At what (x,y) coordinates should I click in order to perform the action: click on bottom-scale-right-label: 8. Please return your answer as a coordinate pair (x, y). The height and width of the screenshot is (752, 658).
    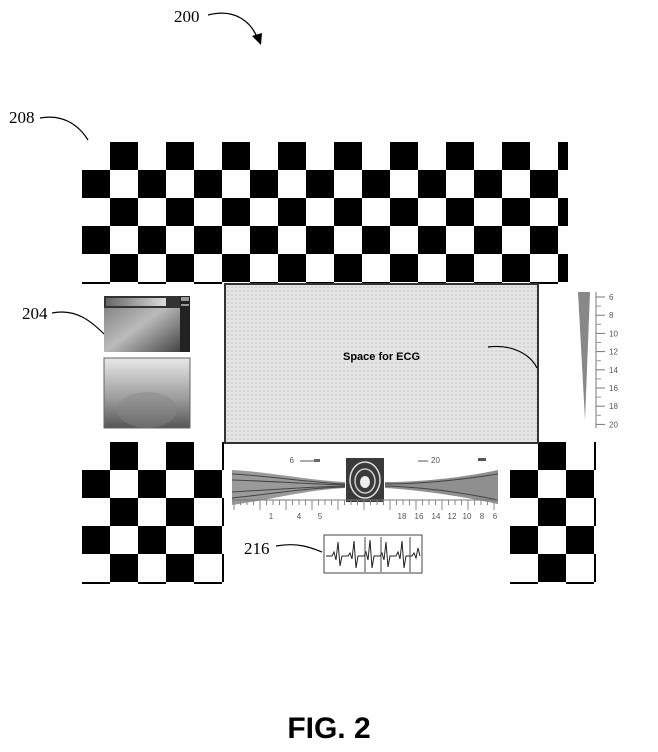
    Looking at the image, I should click on (482, 516).